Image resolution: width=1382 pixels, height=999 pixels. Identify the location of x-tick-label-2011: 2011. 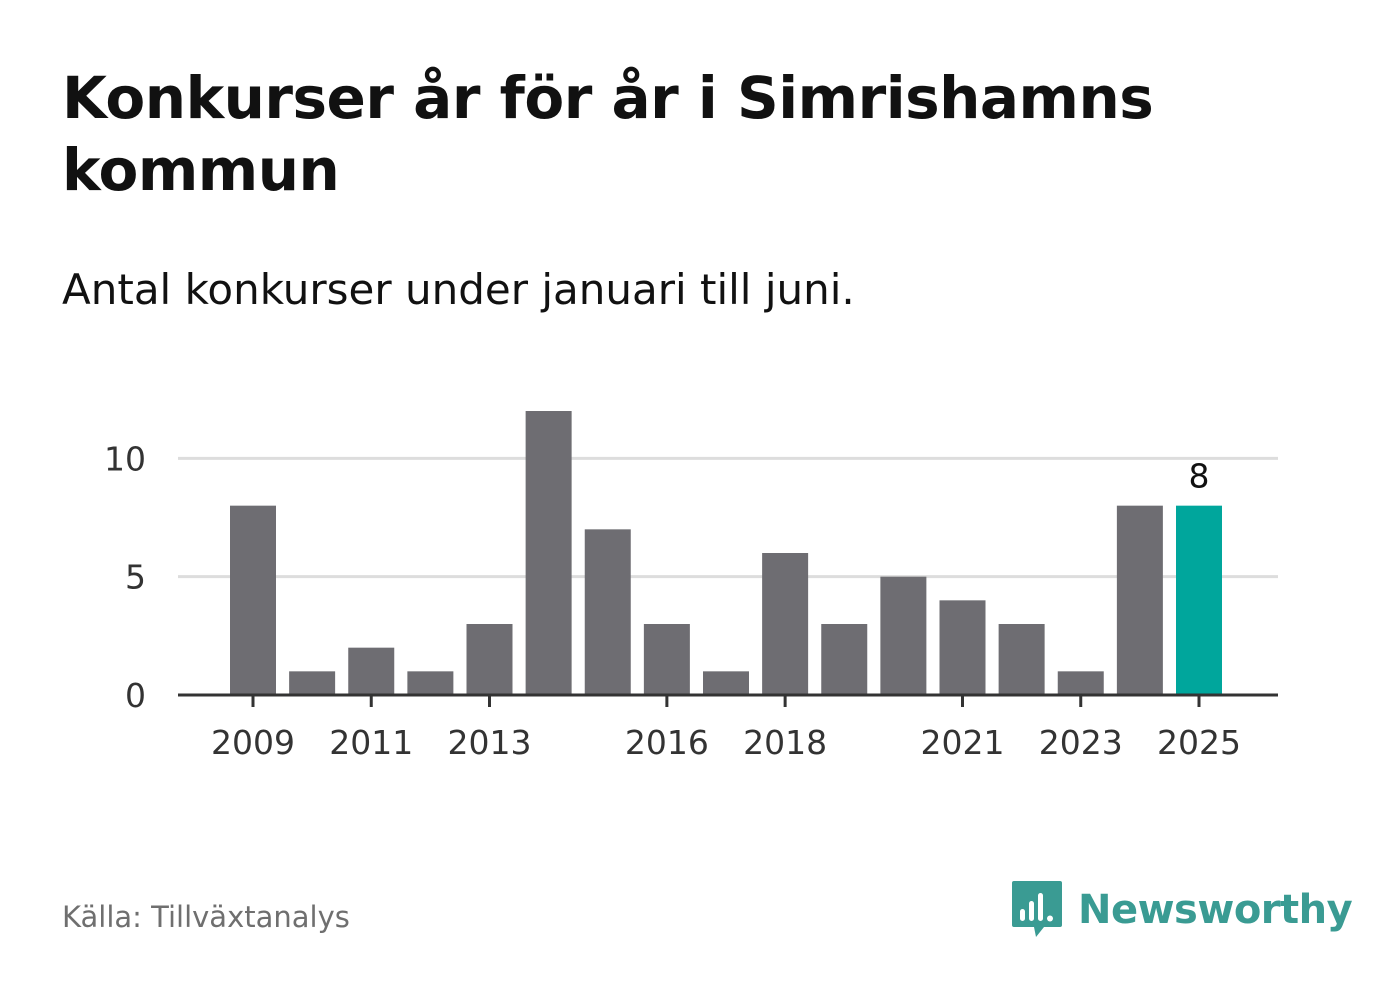
(371, 742).